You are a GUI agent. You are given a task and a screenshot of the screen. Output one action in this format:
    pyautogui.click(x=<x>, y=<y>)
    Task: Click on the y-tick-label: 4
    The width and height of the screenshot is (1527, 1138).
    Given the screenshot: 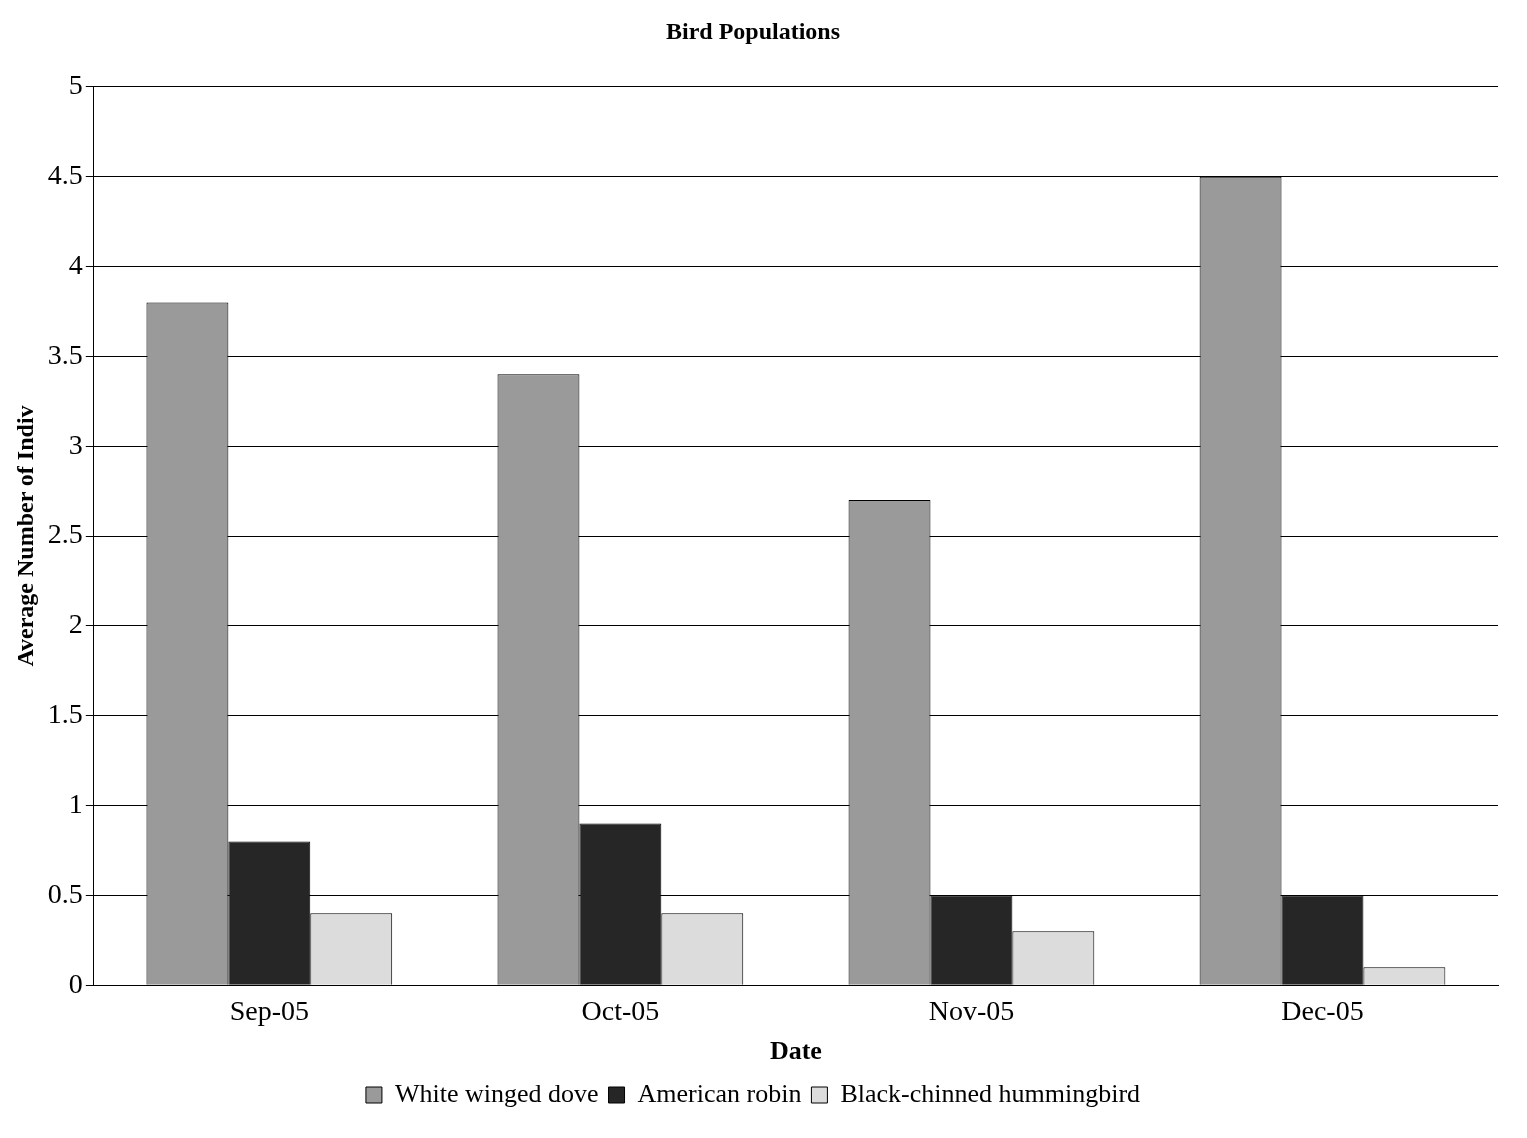 What is the action you would take?
    pyautogui.click(x=75, y=264)
    